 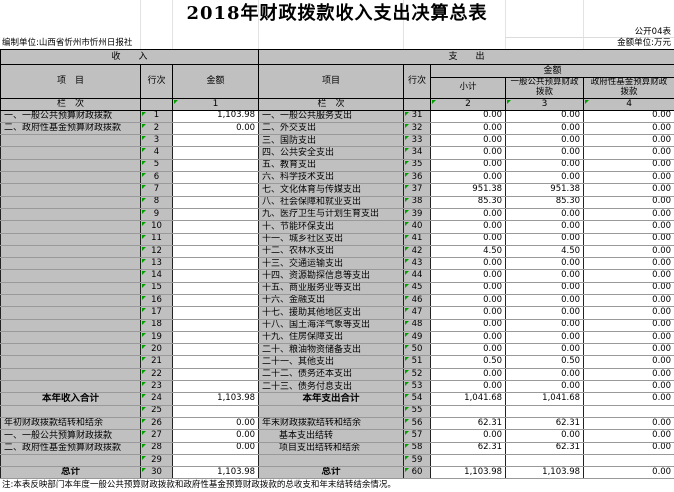 What do you see at coordinates (70, 423) in the screenshot?
I see `income-item-cell: 年初财政拨款结转和结余` at bounding box center [70, 423].